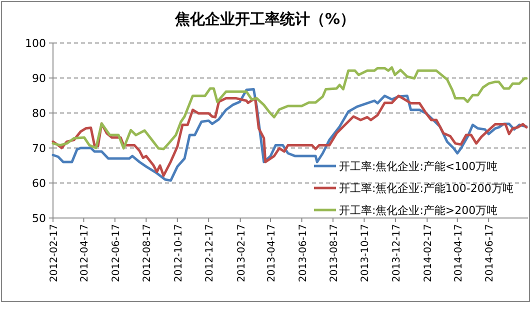 The height and width of the screenshot is (329, 531). What do you see at coordinates (39, 183) in the screenshot?
I see `y-tick-label: 60` at bounding box center [39, 183].